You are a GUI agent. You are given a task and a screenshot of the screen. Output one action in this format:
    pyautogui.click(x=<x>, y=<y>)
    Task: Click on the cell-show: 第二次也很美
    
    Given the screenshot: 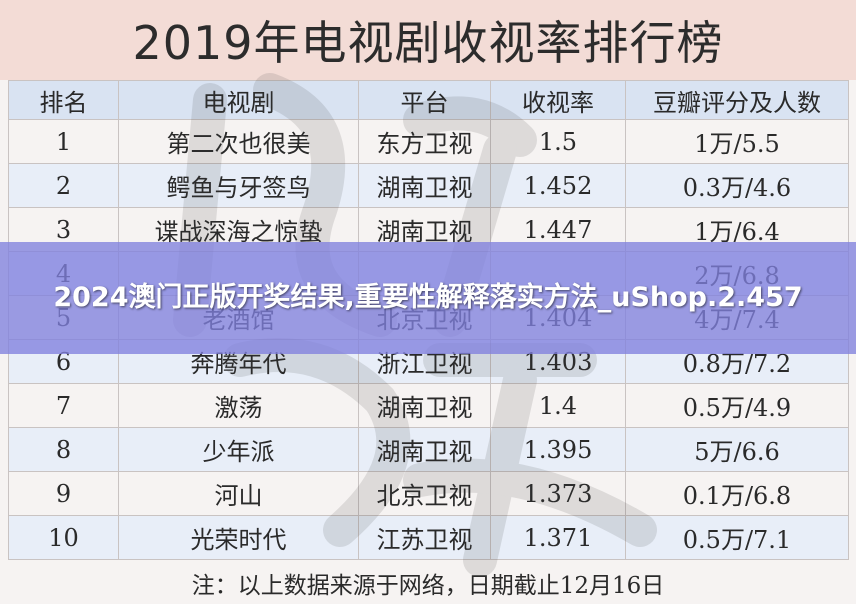 What is the action you would take?
    pyautogui.click(x=238, y=141)
    